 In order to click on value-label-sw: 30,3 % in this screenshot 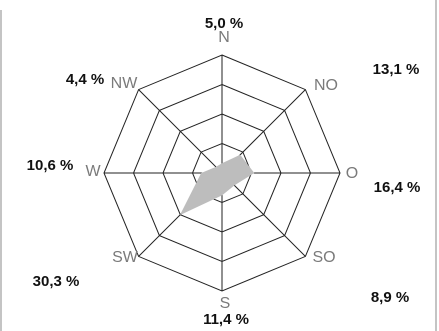, I will do `click(56, 281)`.